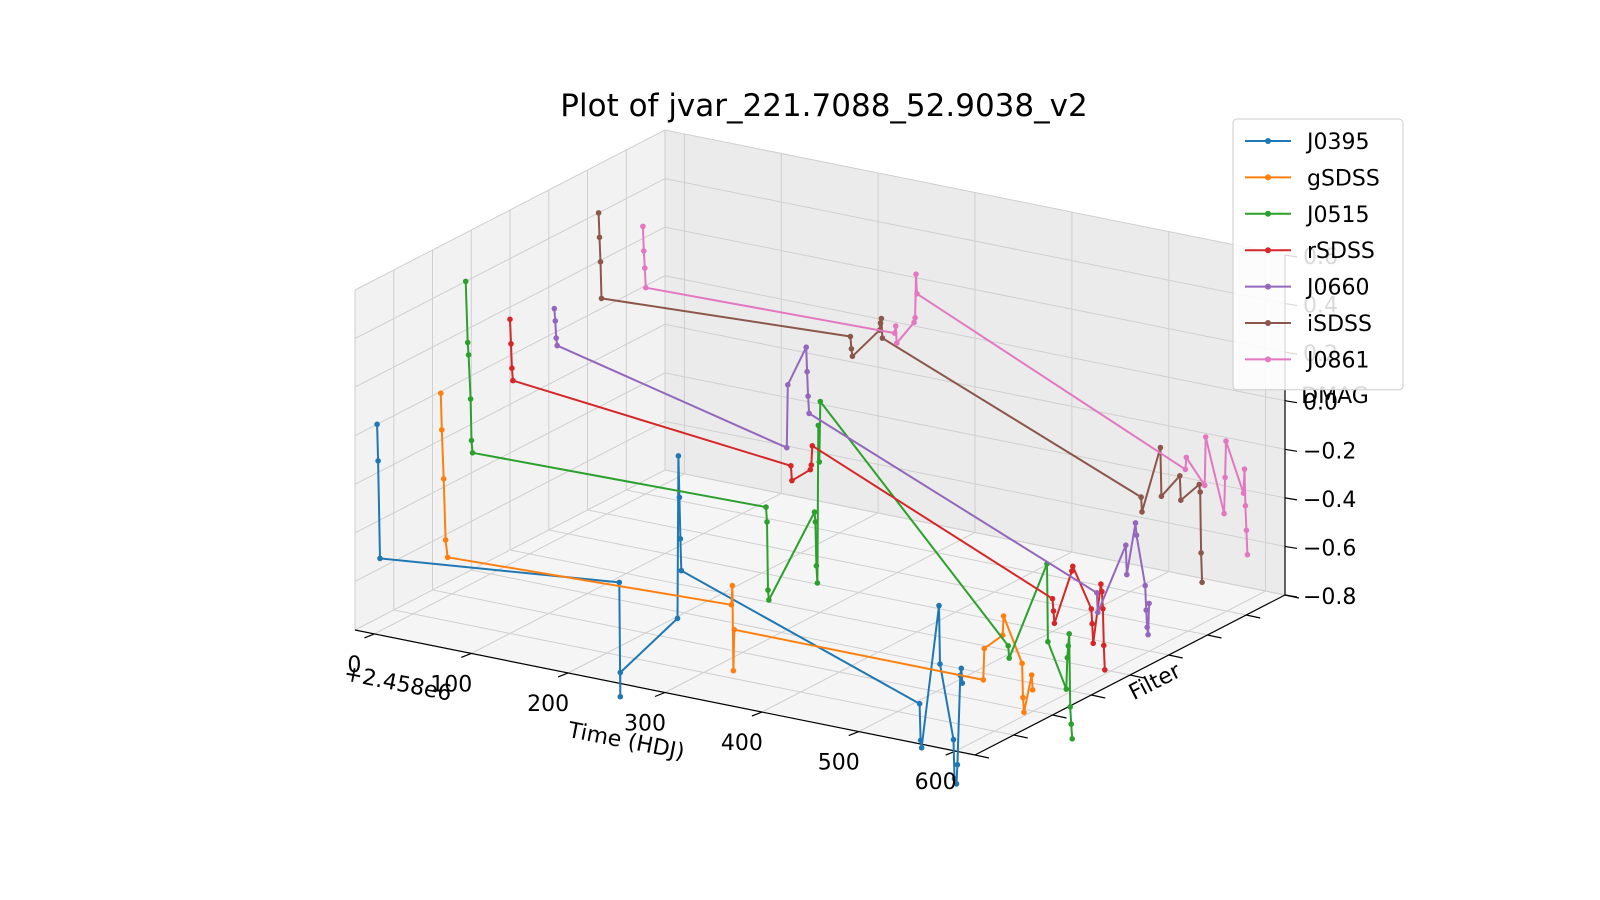 The height and width of the screenshot is (900, 1600). I want to click on legend: J0395 gSDSS J0515 rSDSS J0660 iSDSS J0861, so click(1318, 254).